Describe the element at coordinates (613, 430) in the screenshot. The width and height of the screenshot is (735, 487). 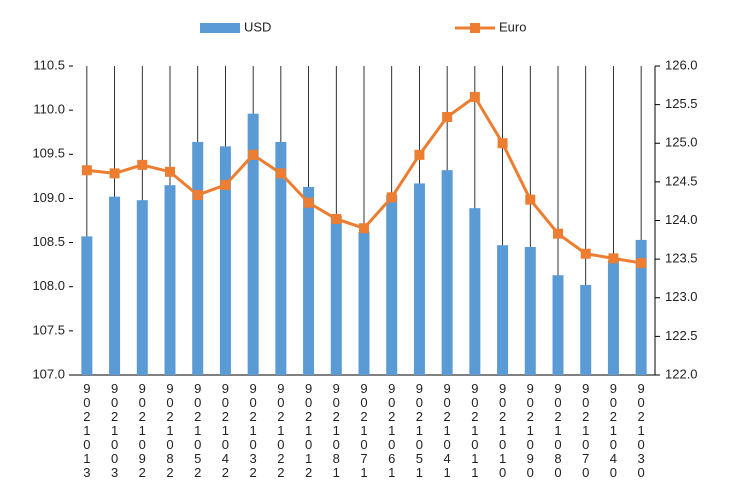
I see `x-tick-label: 9021040` at that location.